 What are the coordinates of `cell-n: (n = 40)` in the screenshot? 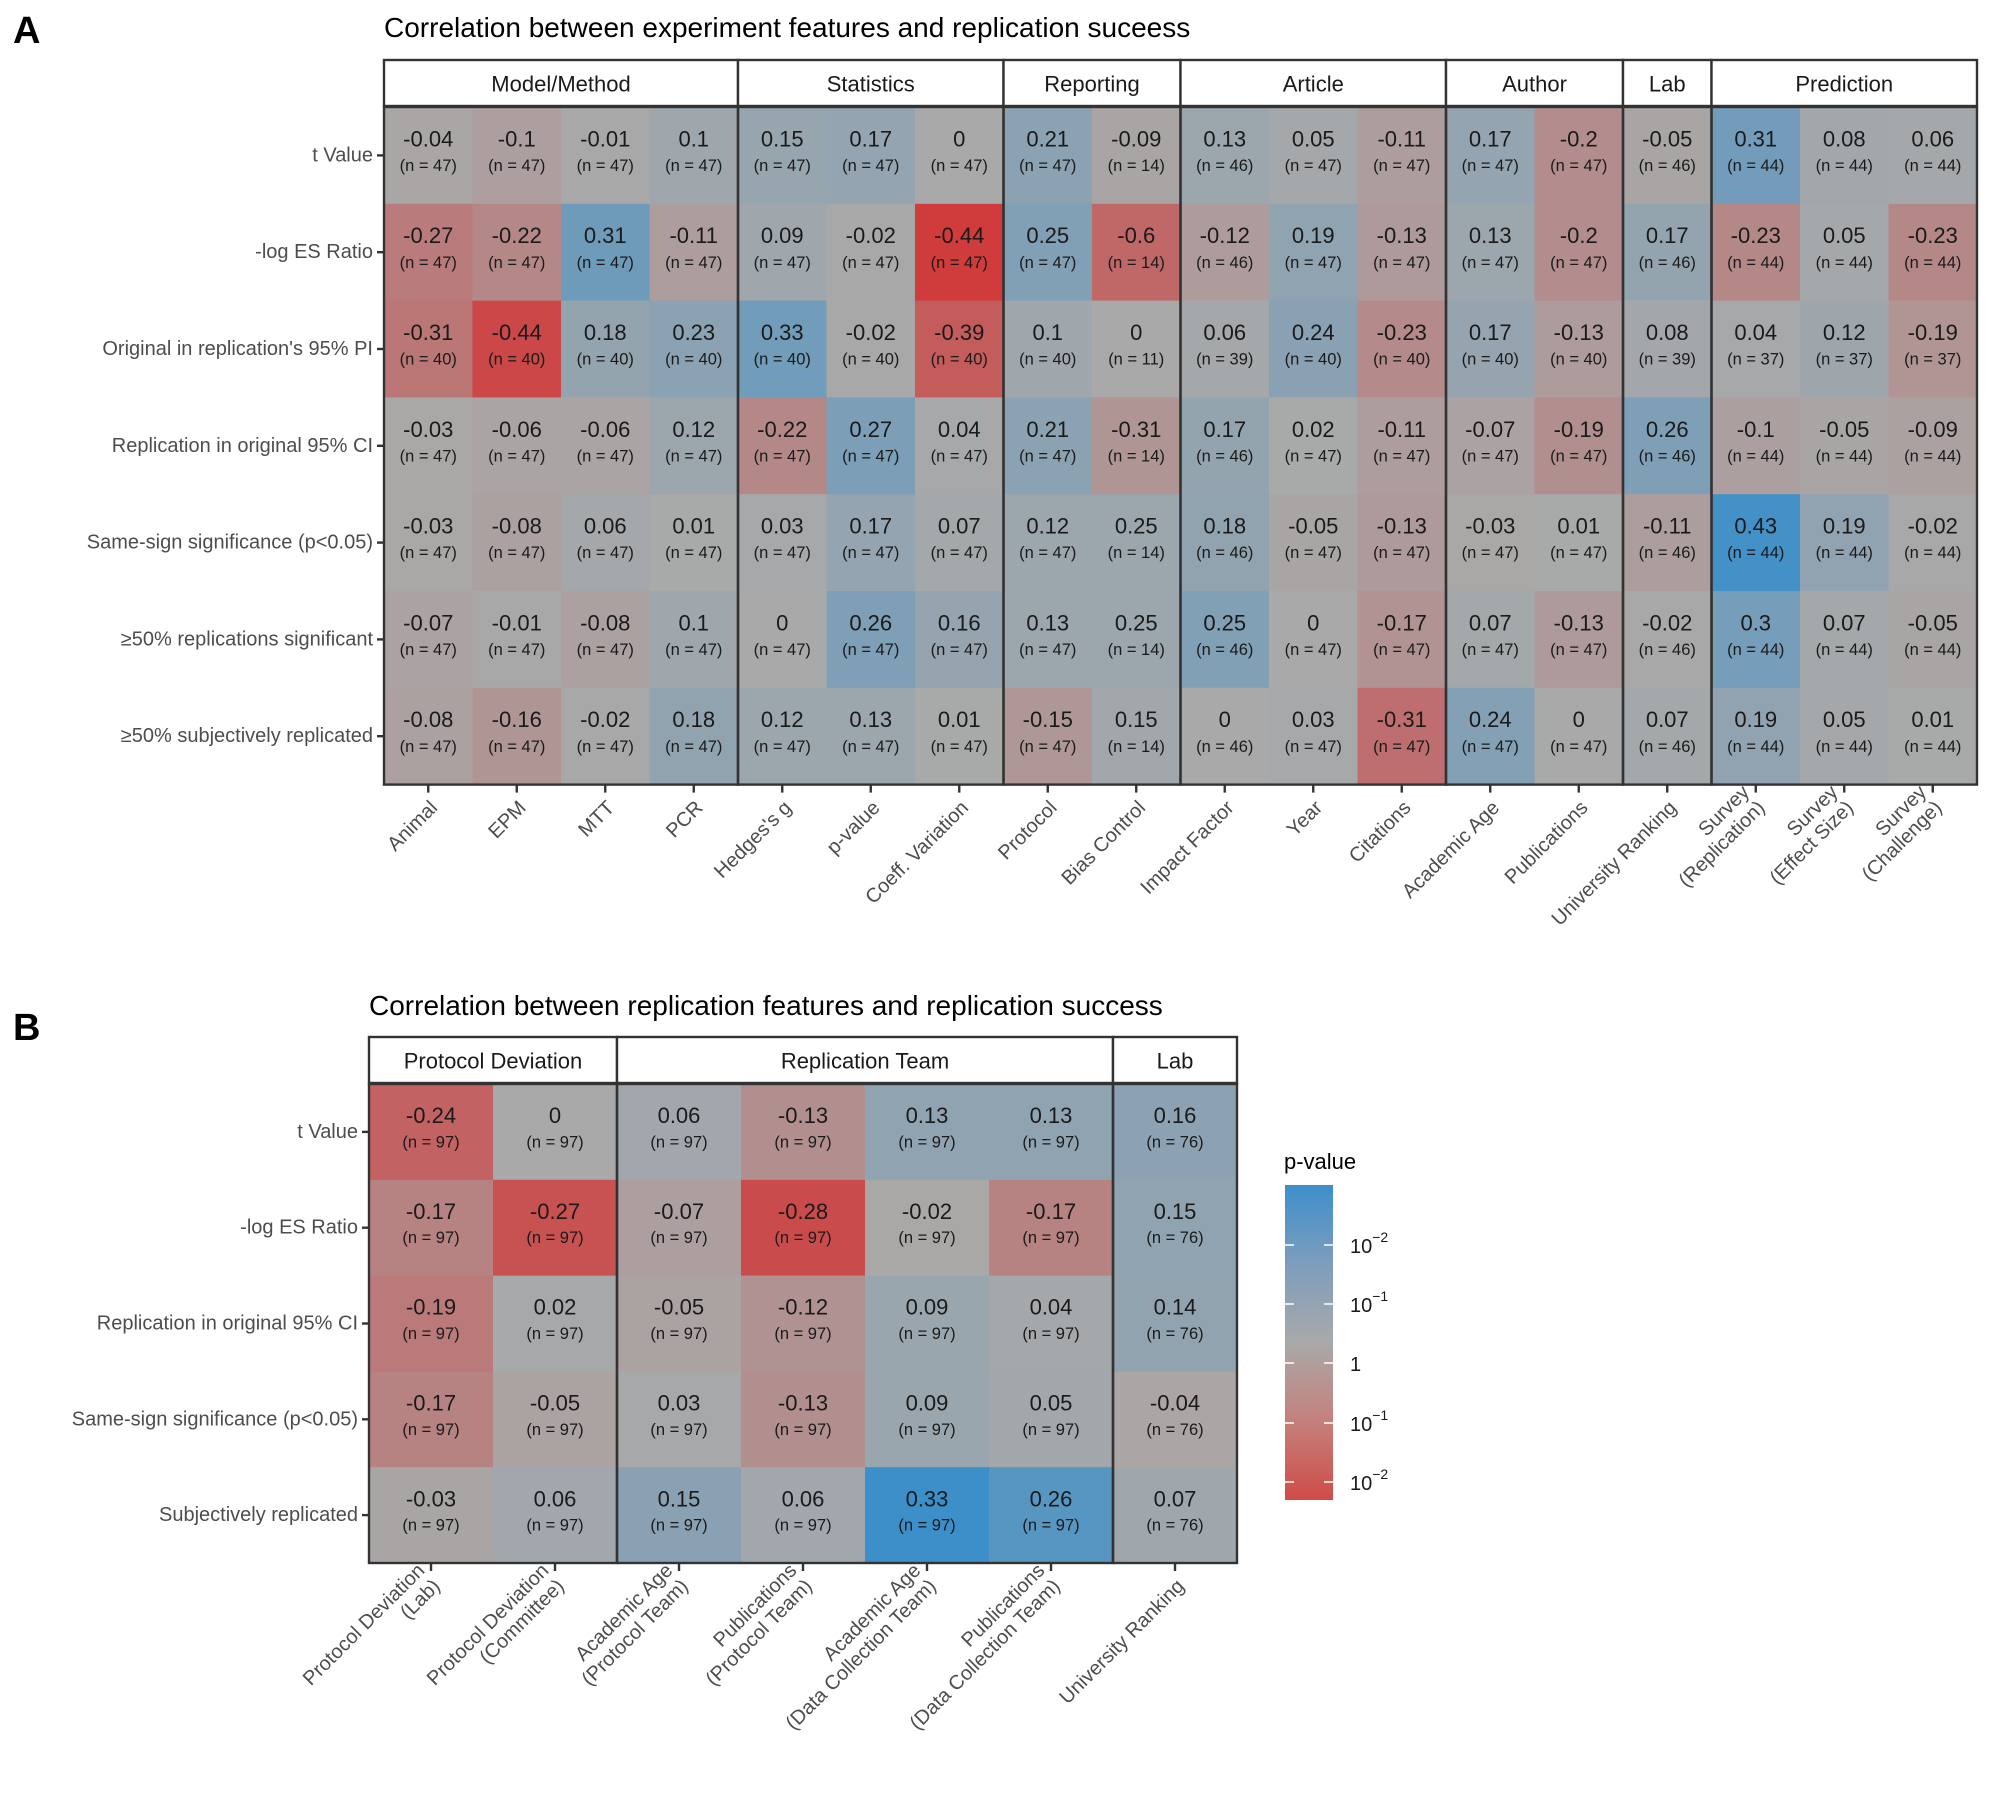 It's located at (605, 360).